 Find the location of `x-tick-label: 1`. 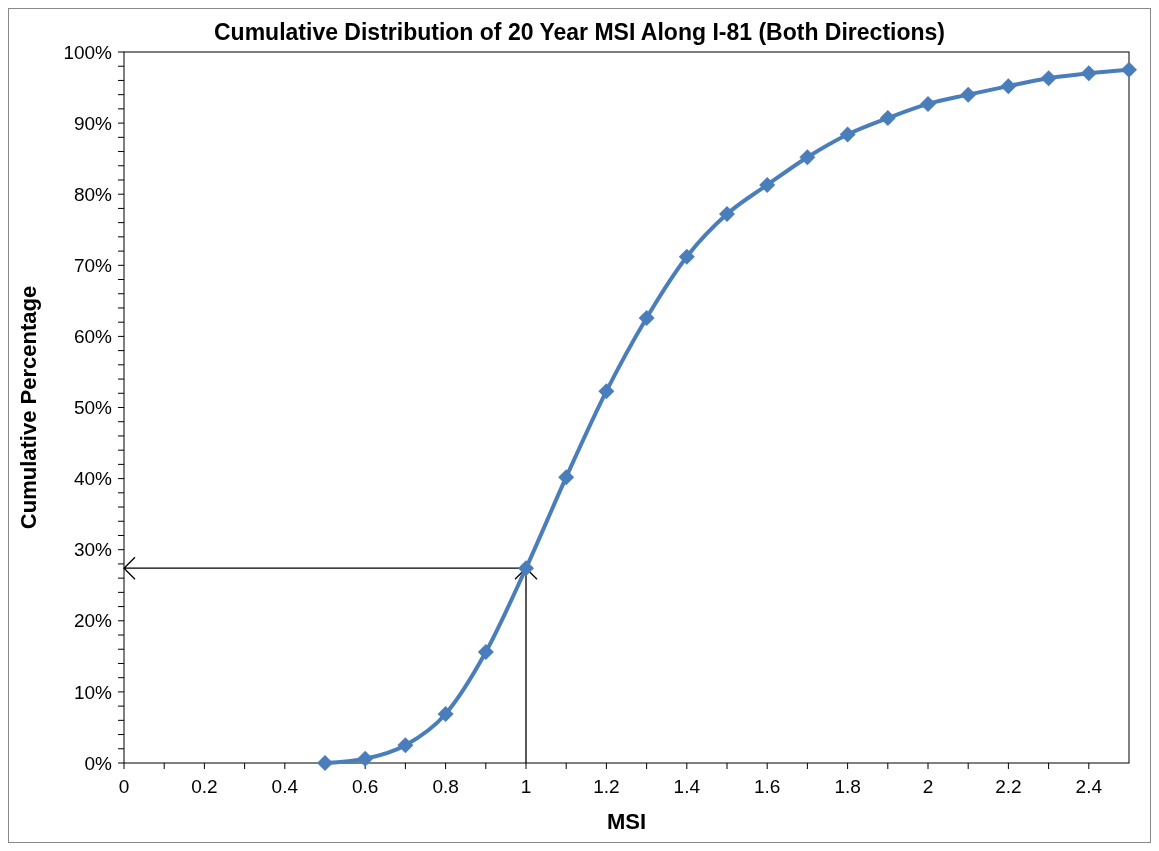

x-tick-label: 1 is located at coordinates (526, 786).